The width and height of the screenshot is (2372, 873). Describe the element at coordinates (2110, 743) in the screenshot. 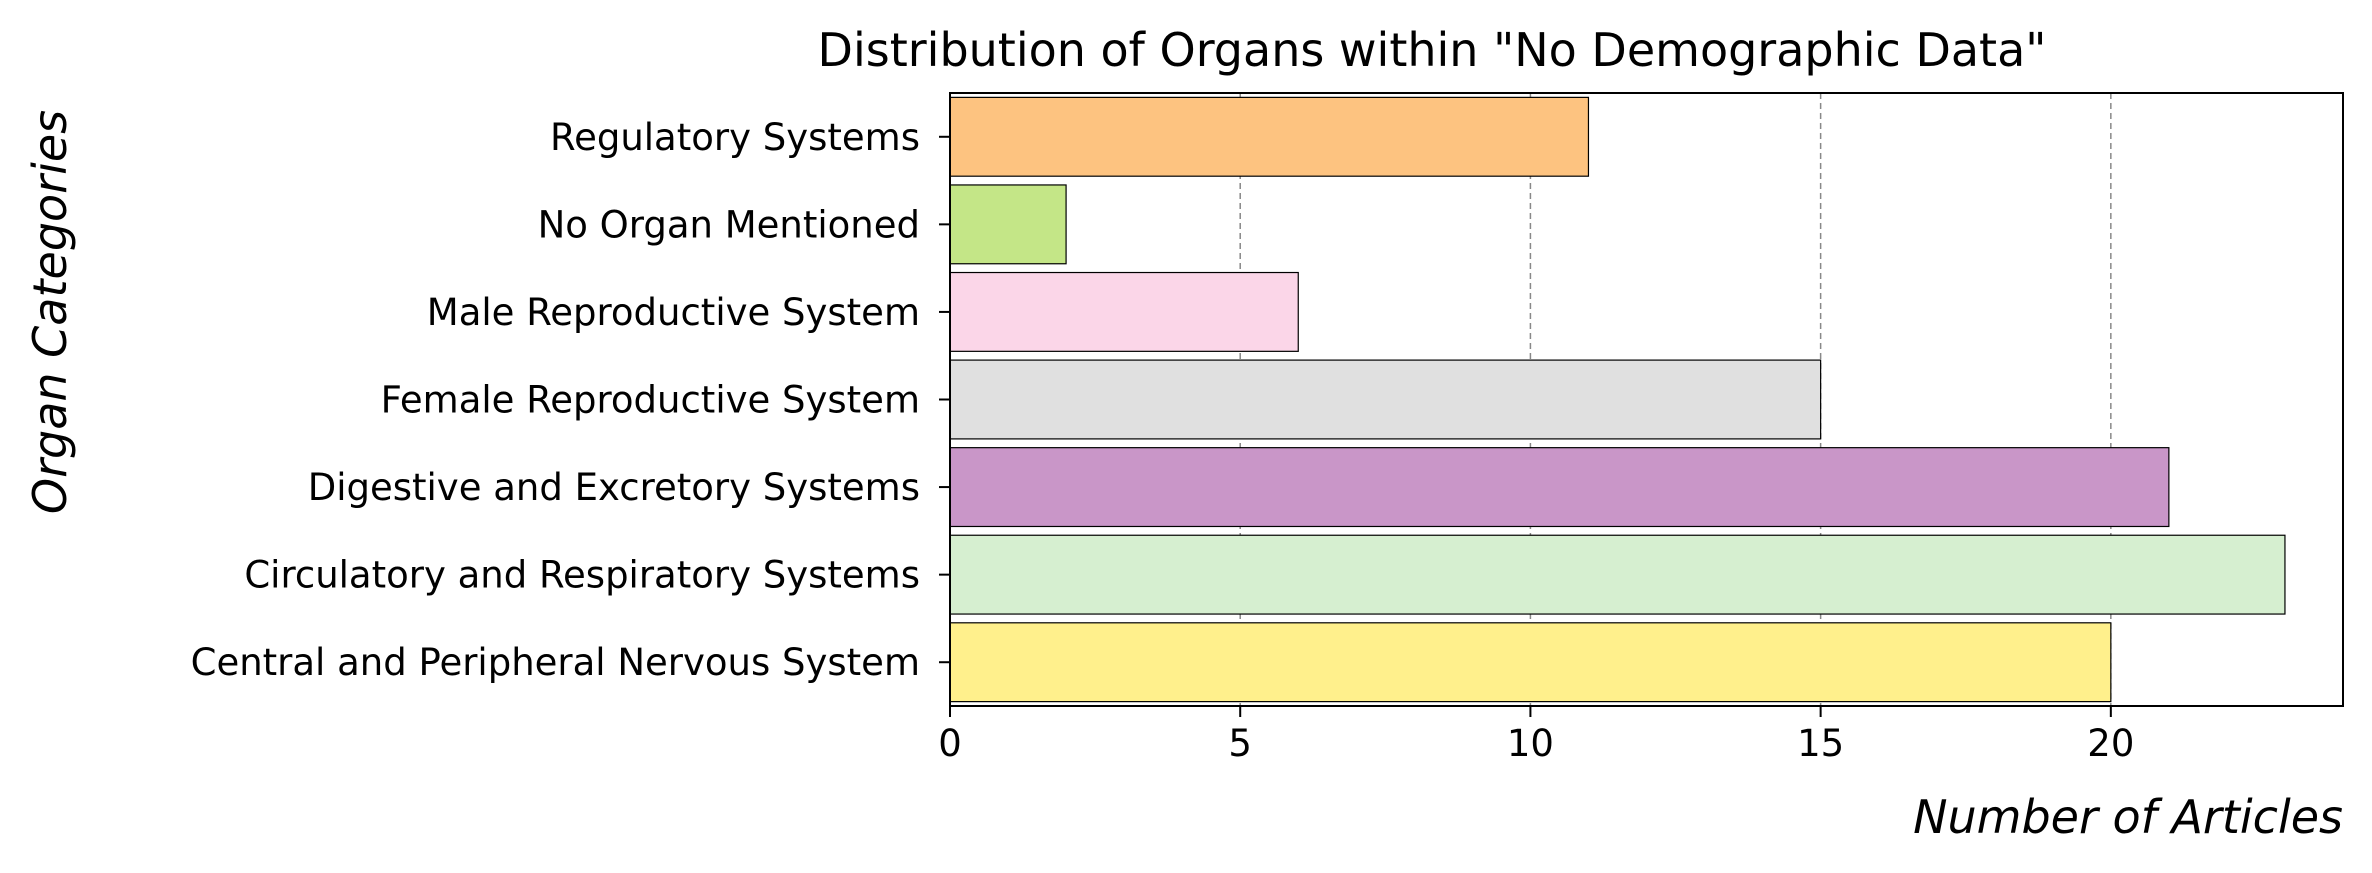

I see `x-tick-label: 20` at that location.